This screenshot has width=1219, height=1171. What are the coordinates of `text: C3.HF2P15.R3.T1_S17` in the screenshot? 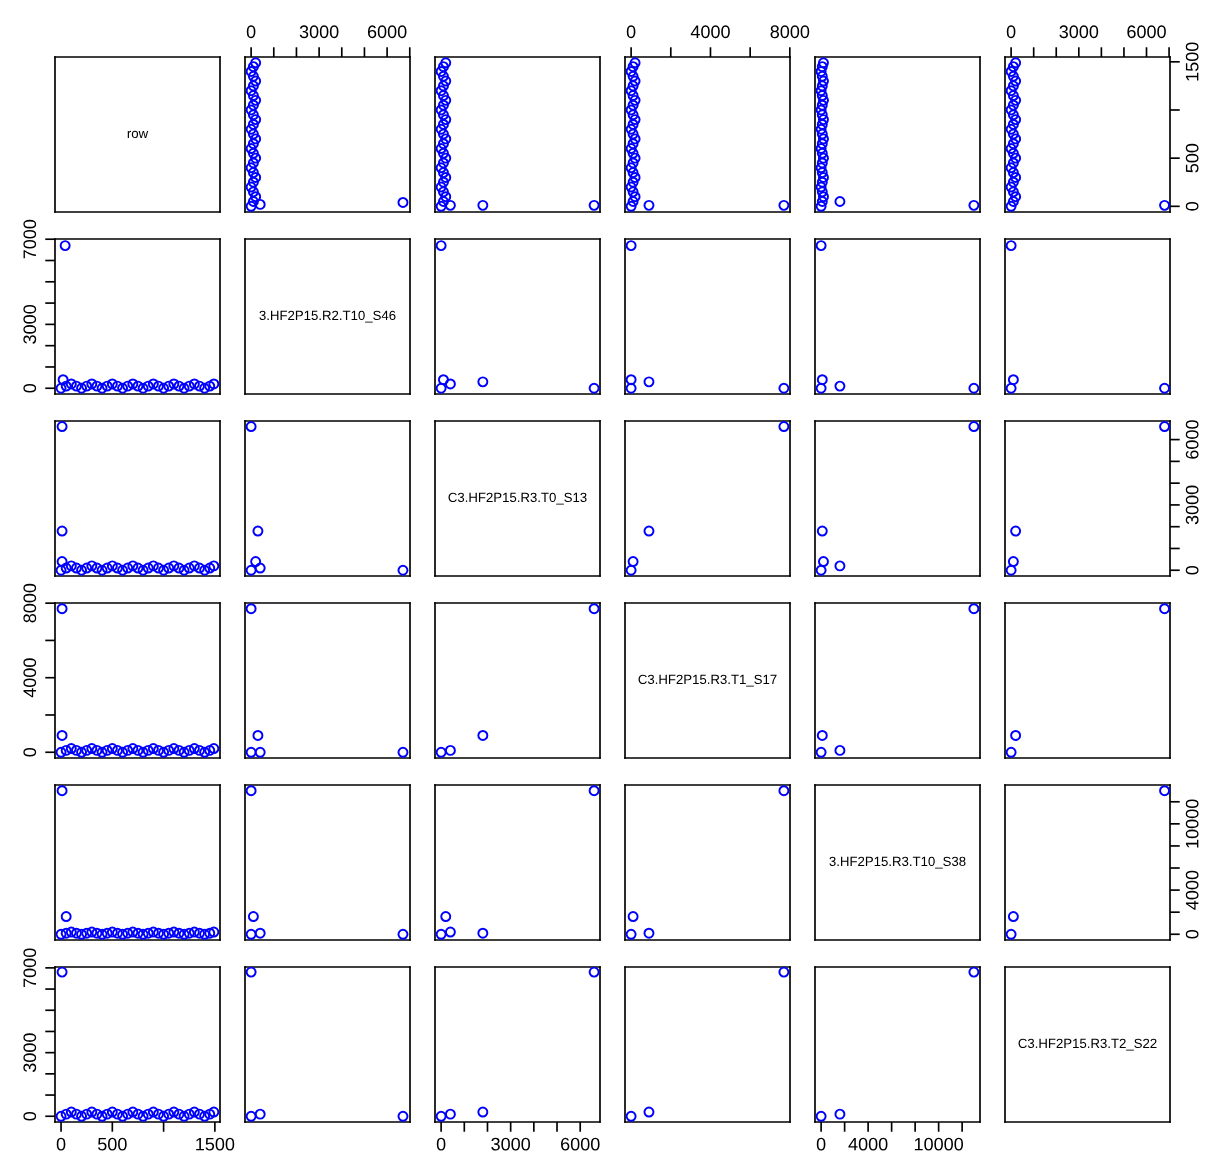 It's located at (707, 680).